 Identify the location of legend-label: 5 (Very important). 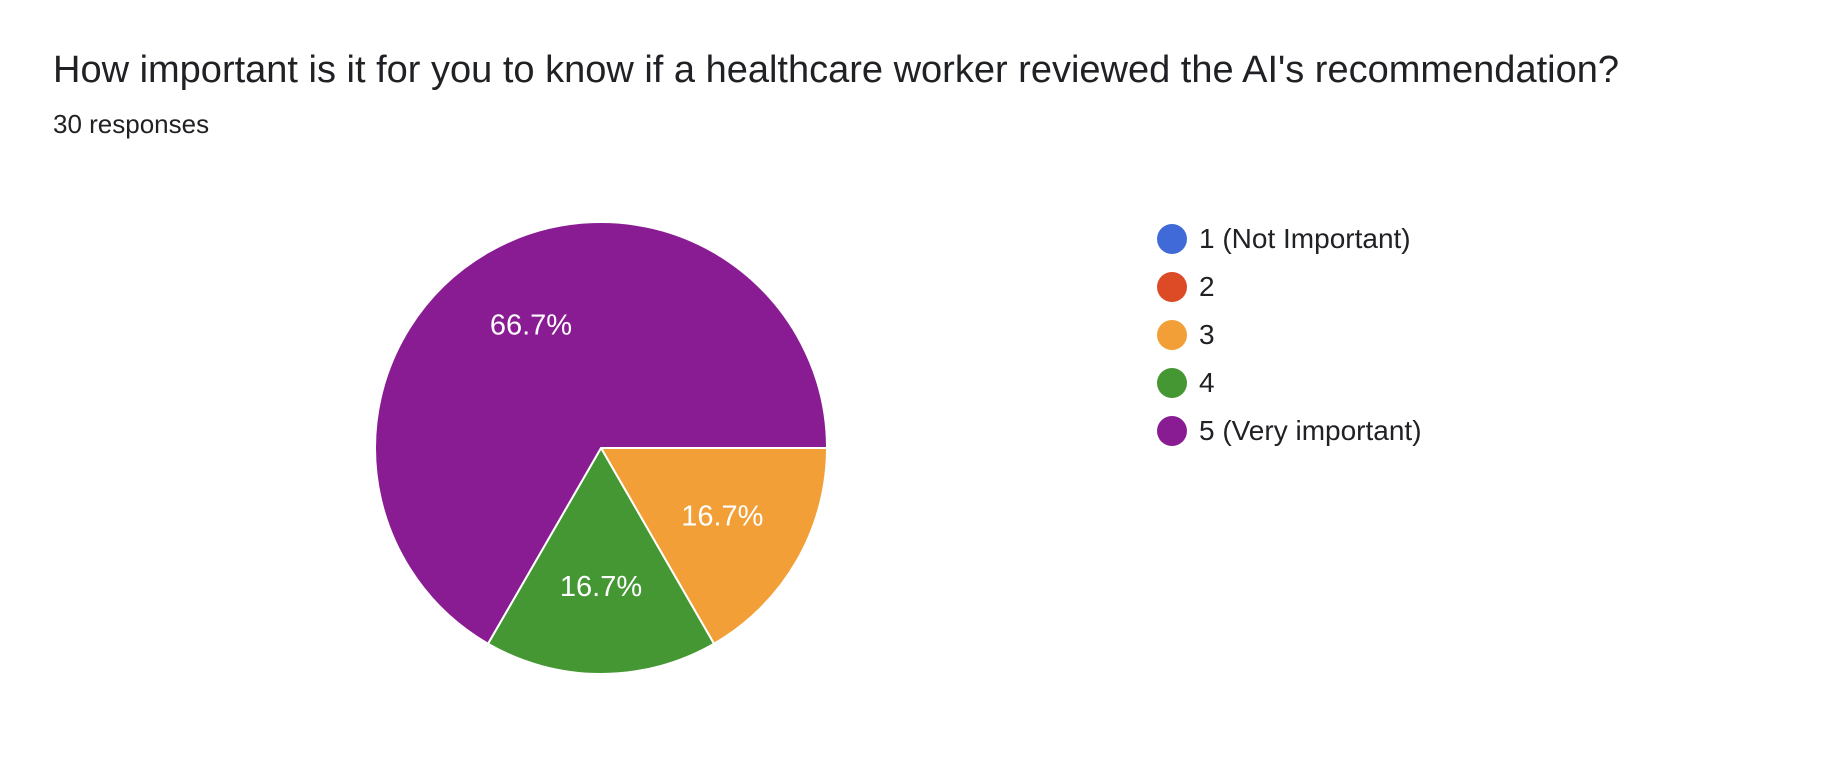
(1310, 430).